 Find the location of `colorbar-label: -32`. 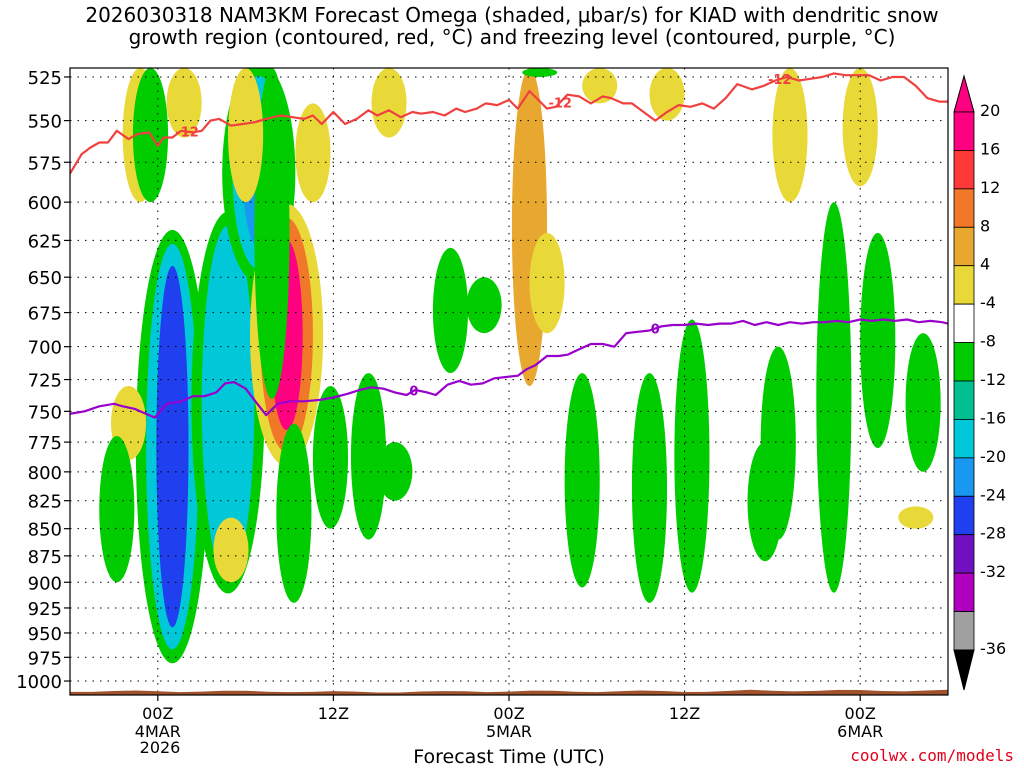

colorbar-label: -32 is located at coordinates (993, 571).